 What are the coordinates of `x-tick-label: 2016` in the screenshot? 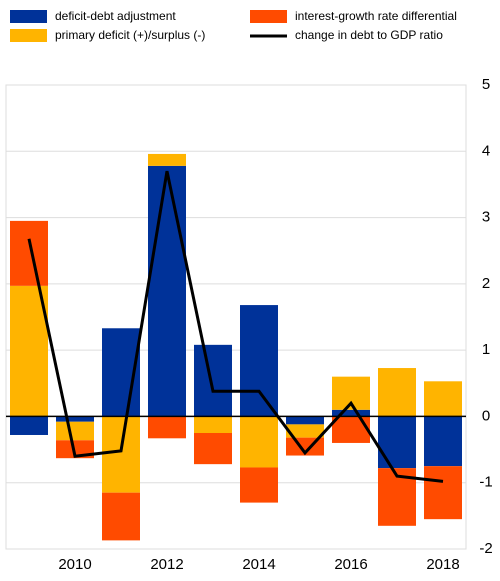 It's located at (350, 564).